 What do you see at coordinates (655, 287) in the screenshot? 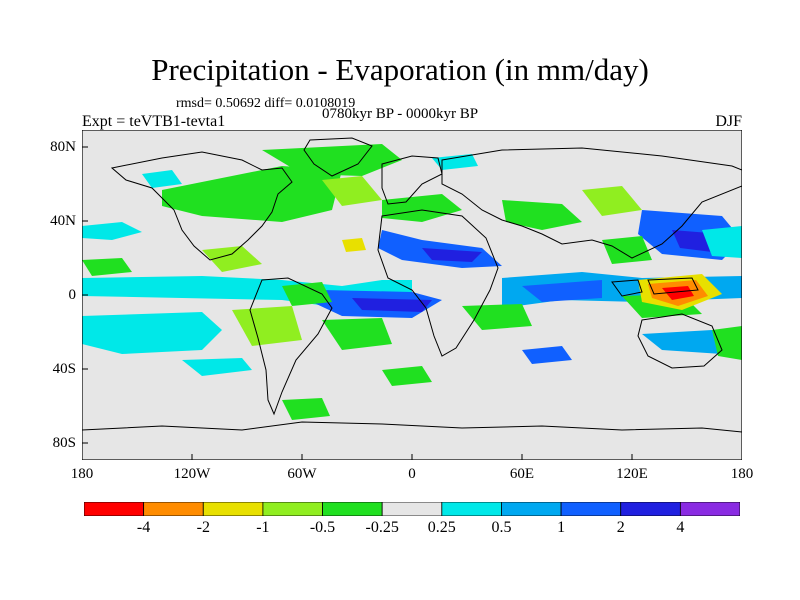
I see `coastline-maritime-continent` at bounding box center [655, 287].